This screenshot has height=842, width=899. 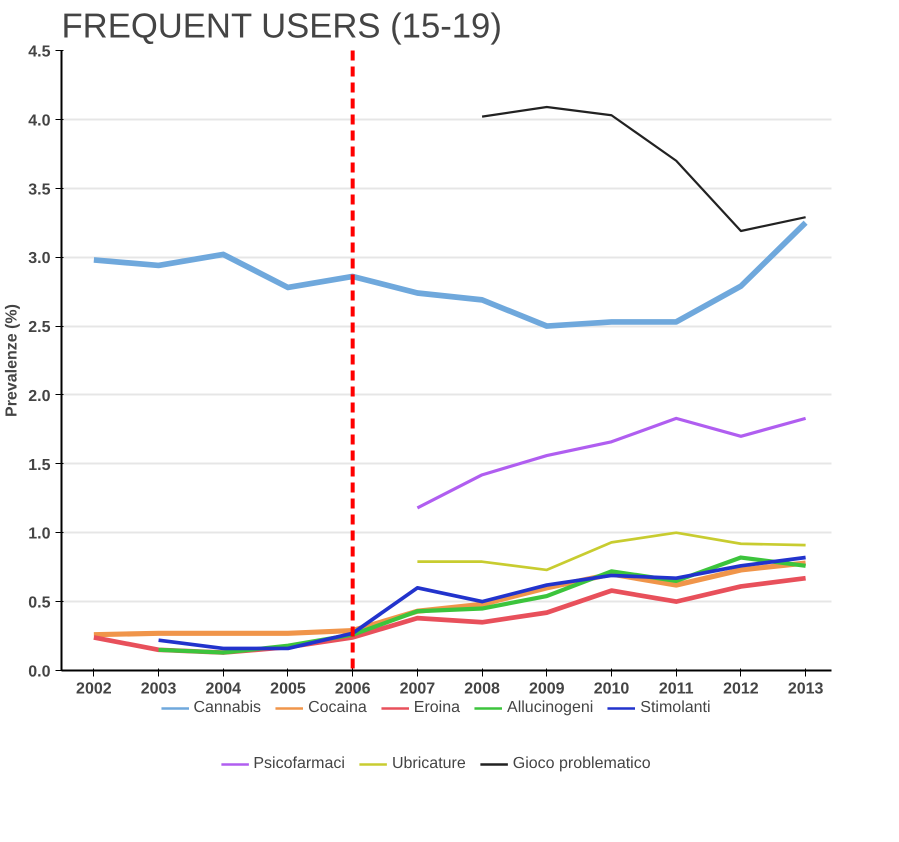 I want to click on x-tick-label: 2006, so click(x=352, y=689).